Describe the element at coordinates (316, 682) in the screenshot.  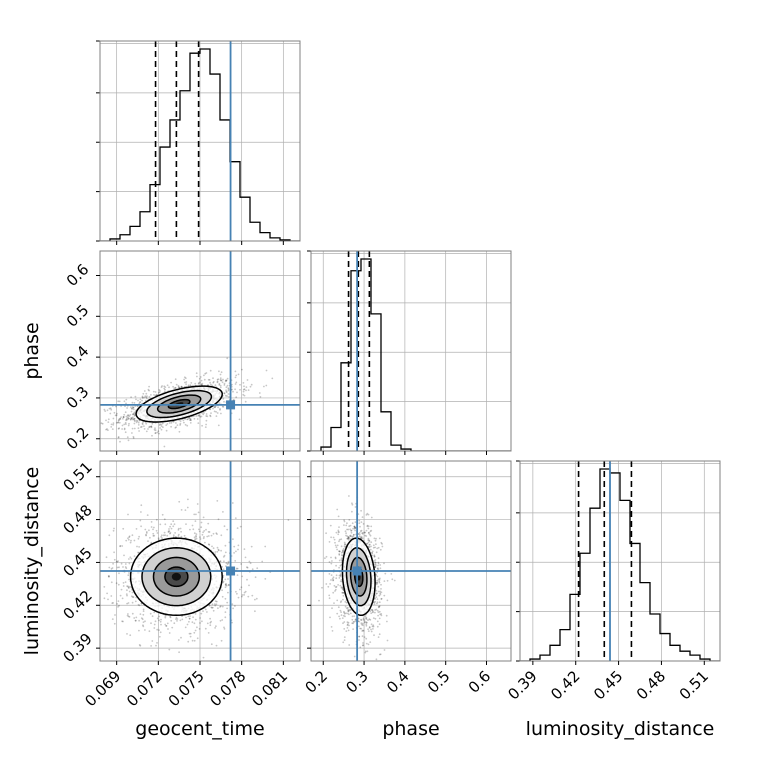
I see `x-tick-label-phase: 0.2` at that location.